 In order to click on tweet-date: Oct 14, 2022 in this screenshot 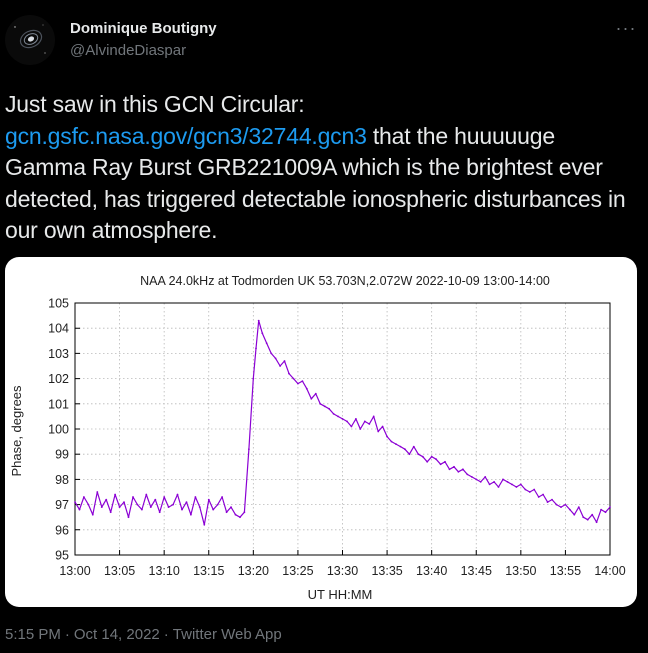, I will do `click(116, 634)`.